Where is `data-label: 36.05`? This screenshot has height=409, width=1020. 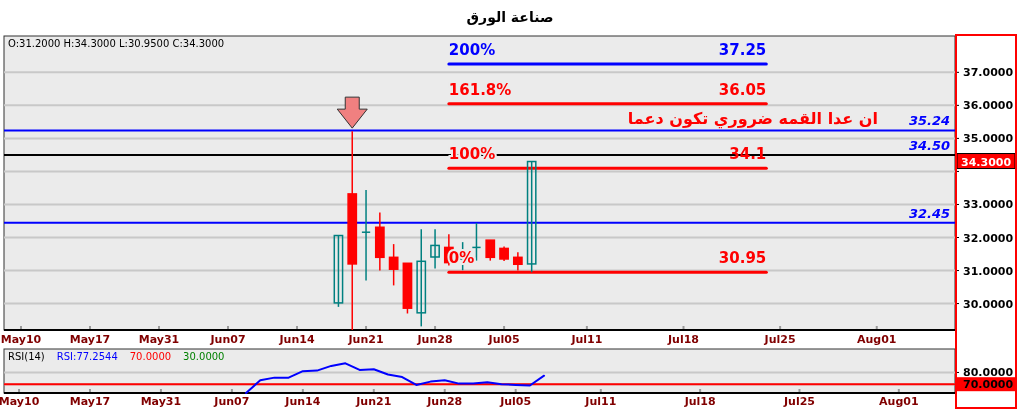 data-label: 36.05 is located at coordinates (742, 89).